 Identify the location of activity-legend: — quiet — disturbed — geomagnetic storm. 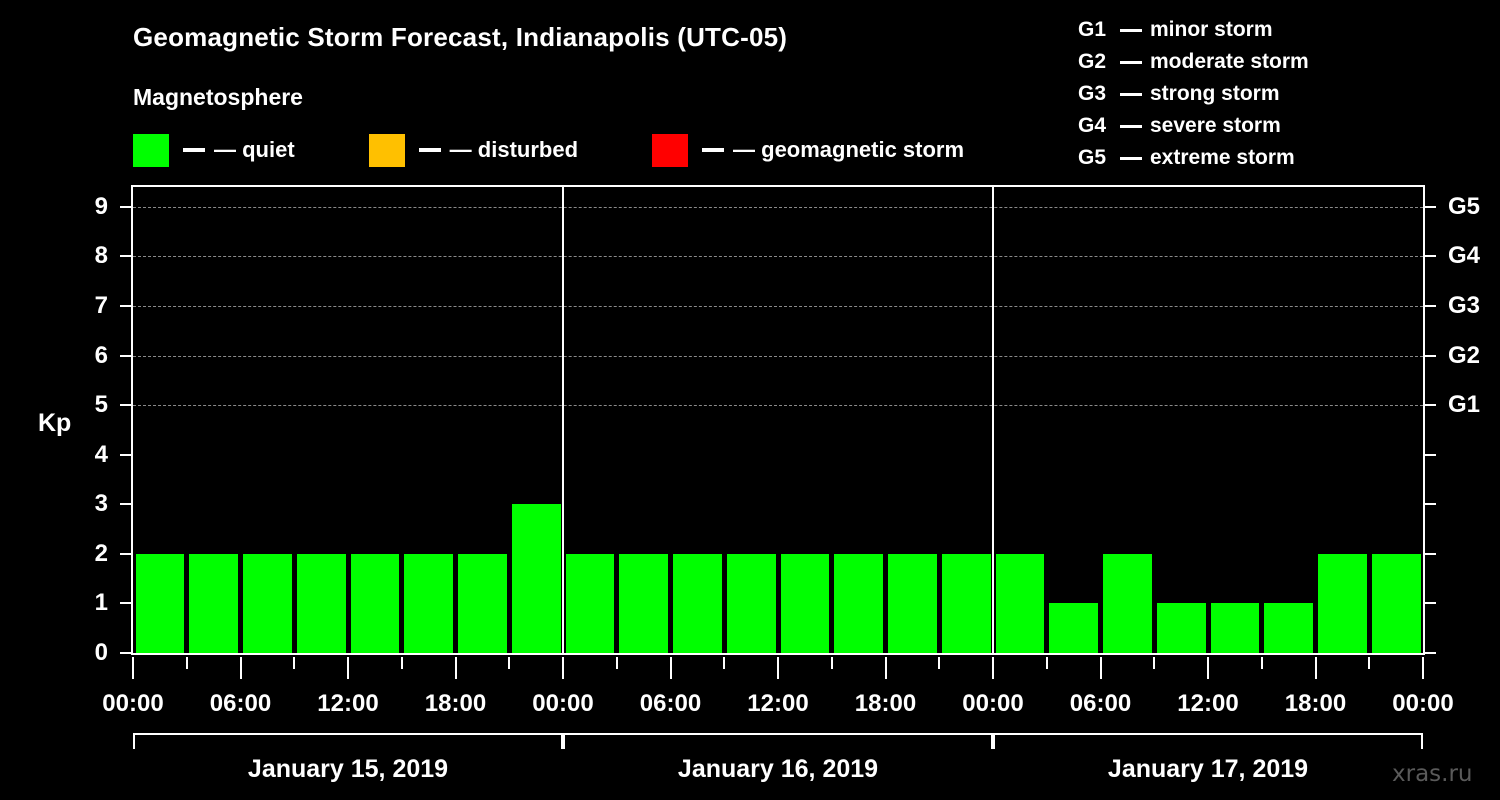
(548, 150).